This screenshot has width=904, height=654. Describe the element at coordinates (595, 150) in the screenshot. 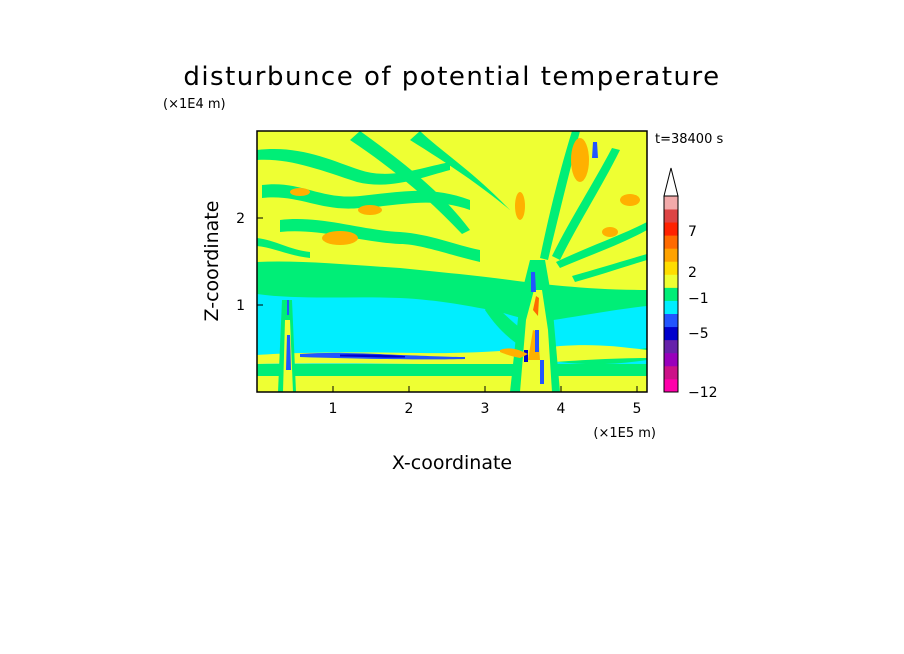

I see `upper-cold-spot` at that location.